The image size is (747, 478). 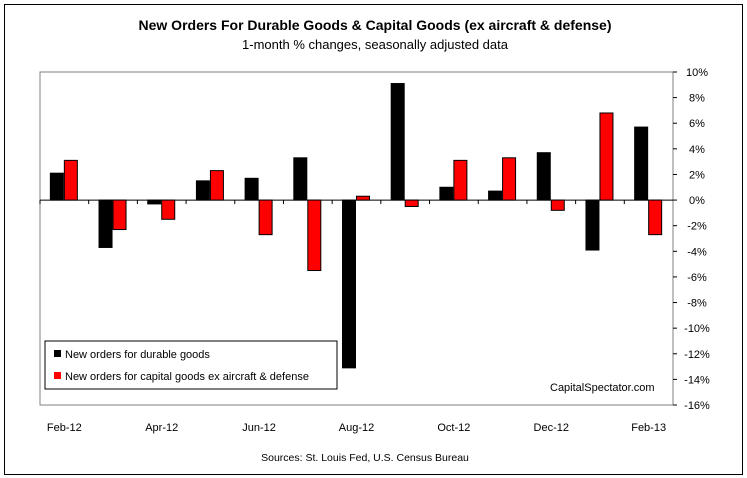 What do you see at coordinates (697, 150) in the screenshot?
I see `y-tick-label: 4%` at bounding box center [697, 150].